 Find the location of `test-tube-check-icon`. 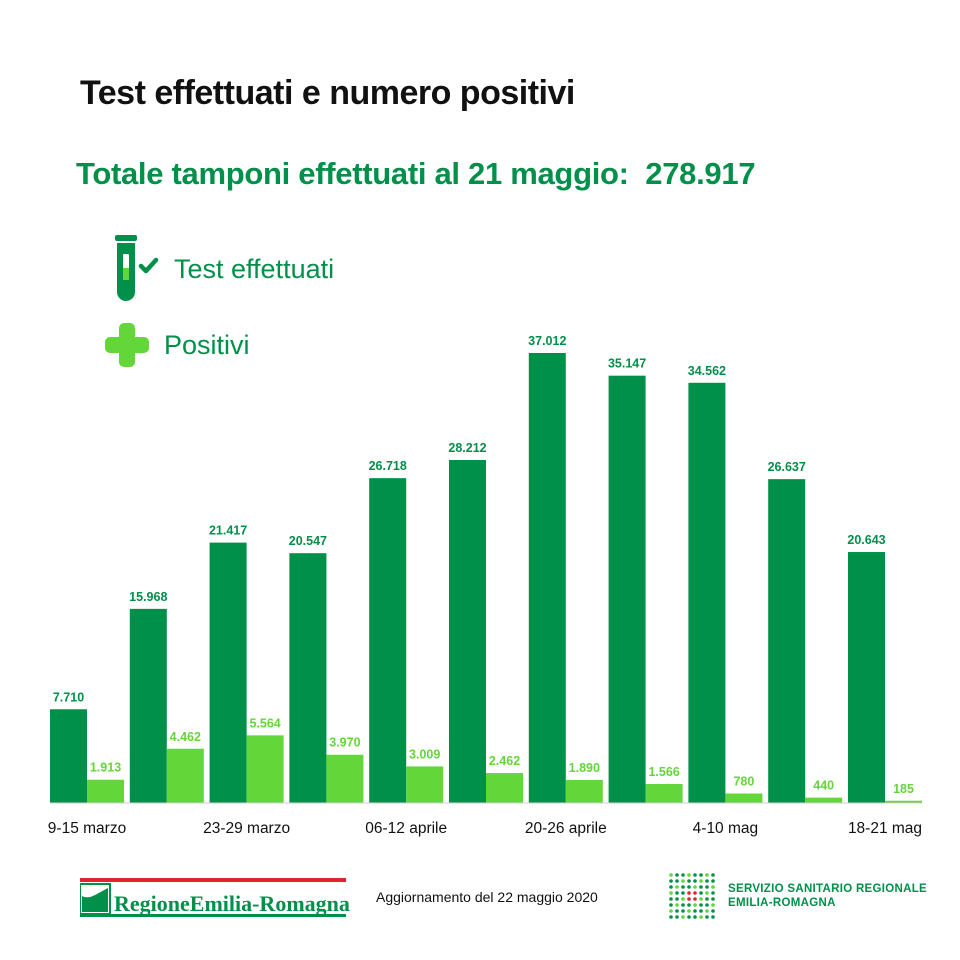

test-tube-check-icon is located at coordinates (137, 268).